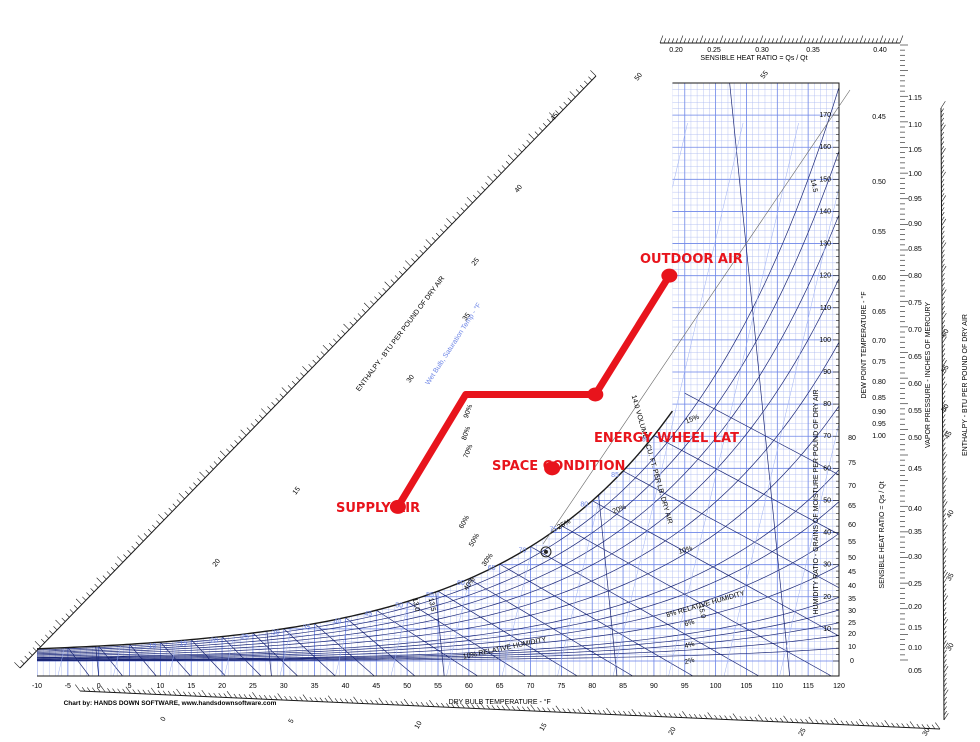 The width and height of the screenshot is (980, 742). What do you see at coordinates (615, 475) in the screenshot?
I see `wet-bulb-tick-label: 85` at bounding box center [615, 475].